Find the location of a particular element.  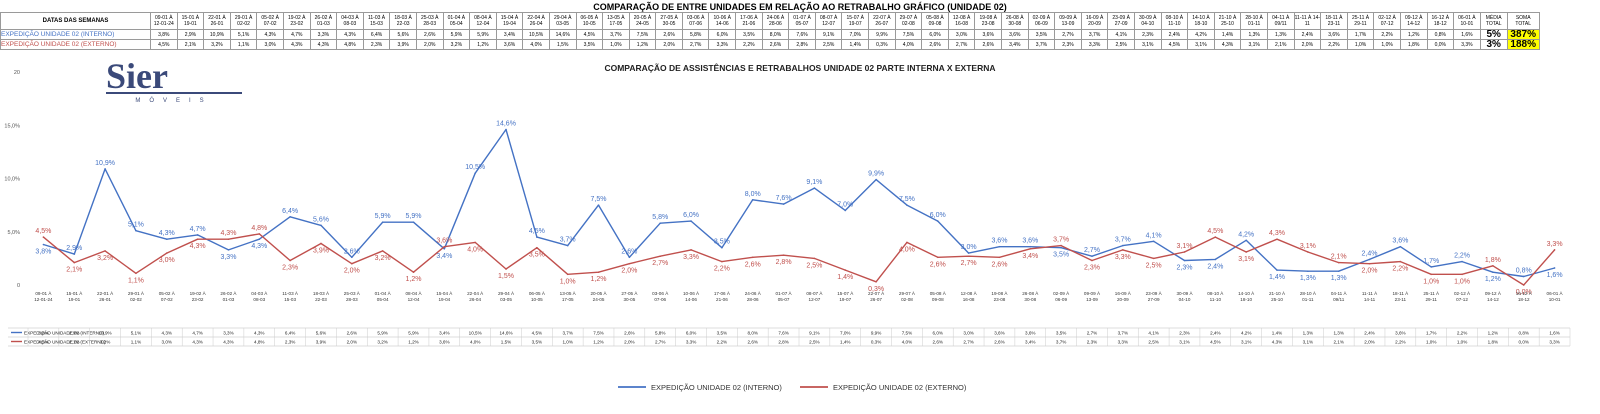

table-cell: 3,3% is located at coordinates (1467, 44).